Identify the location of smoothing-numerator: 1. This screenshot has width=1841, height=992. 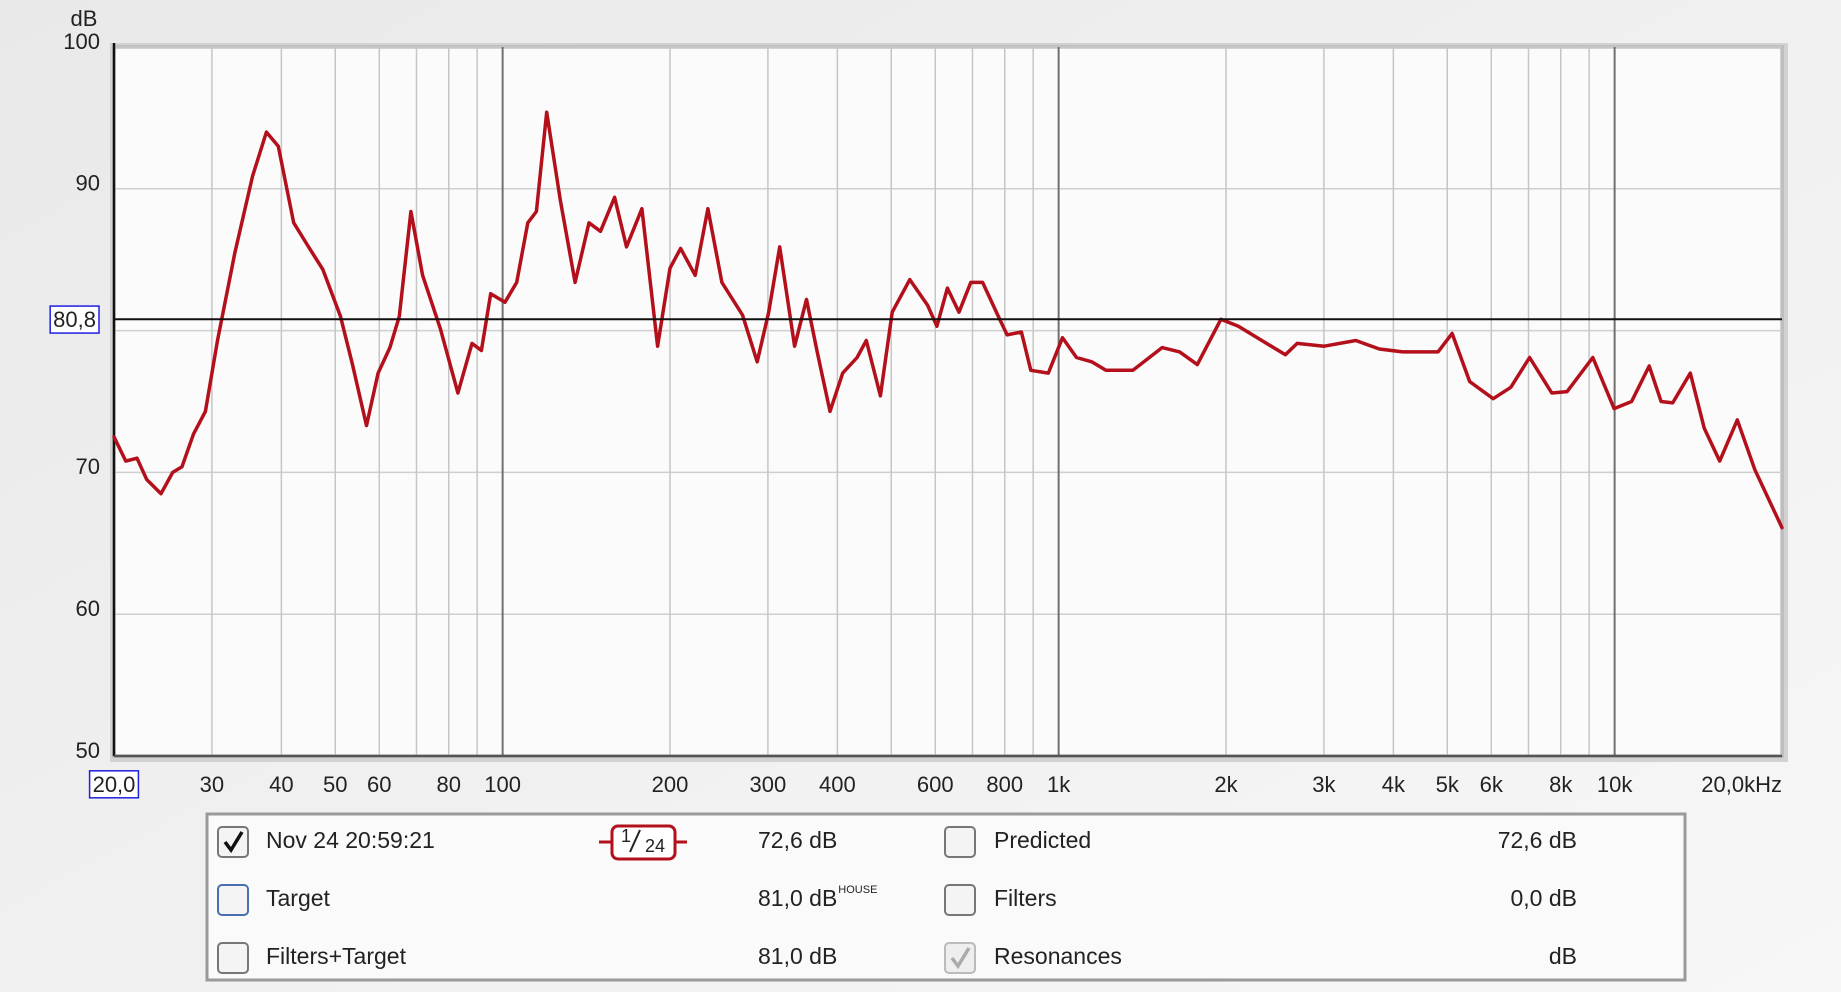
(626, 836).